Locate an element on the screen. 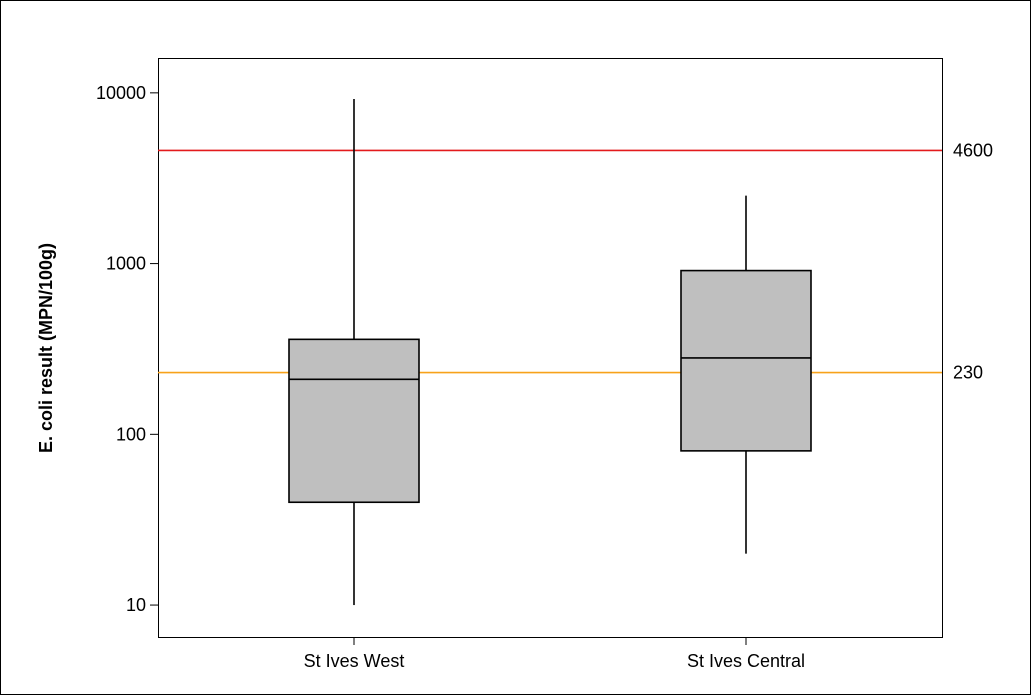  y-axis: 10 100 1000 10000 is located at coordinates (127, 349).